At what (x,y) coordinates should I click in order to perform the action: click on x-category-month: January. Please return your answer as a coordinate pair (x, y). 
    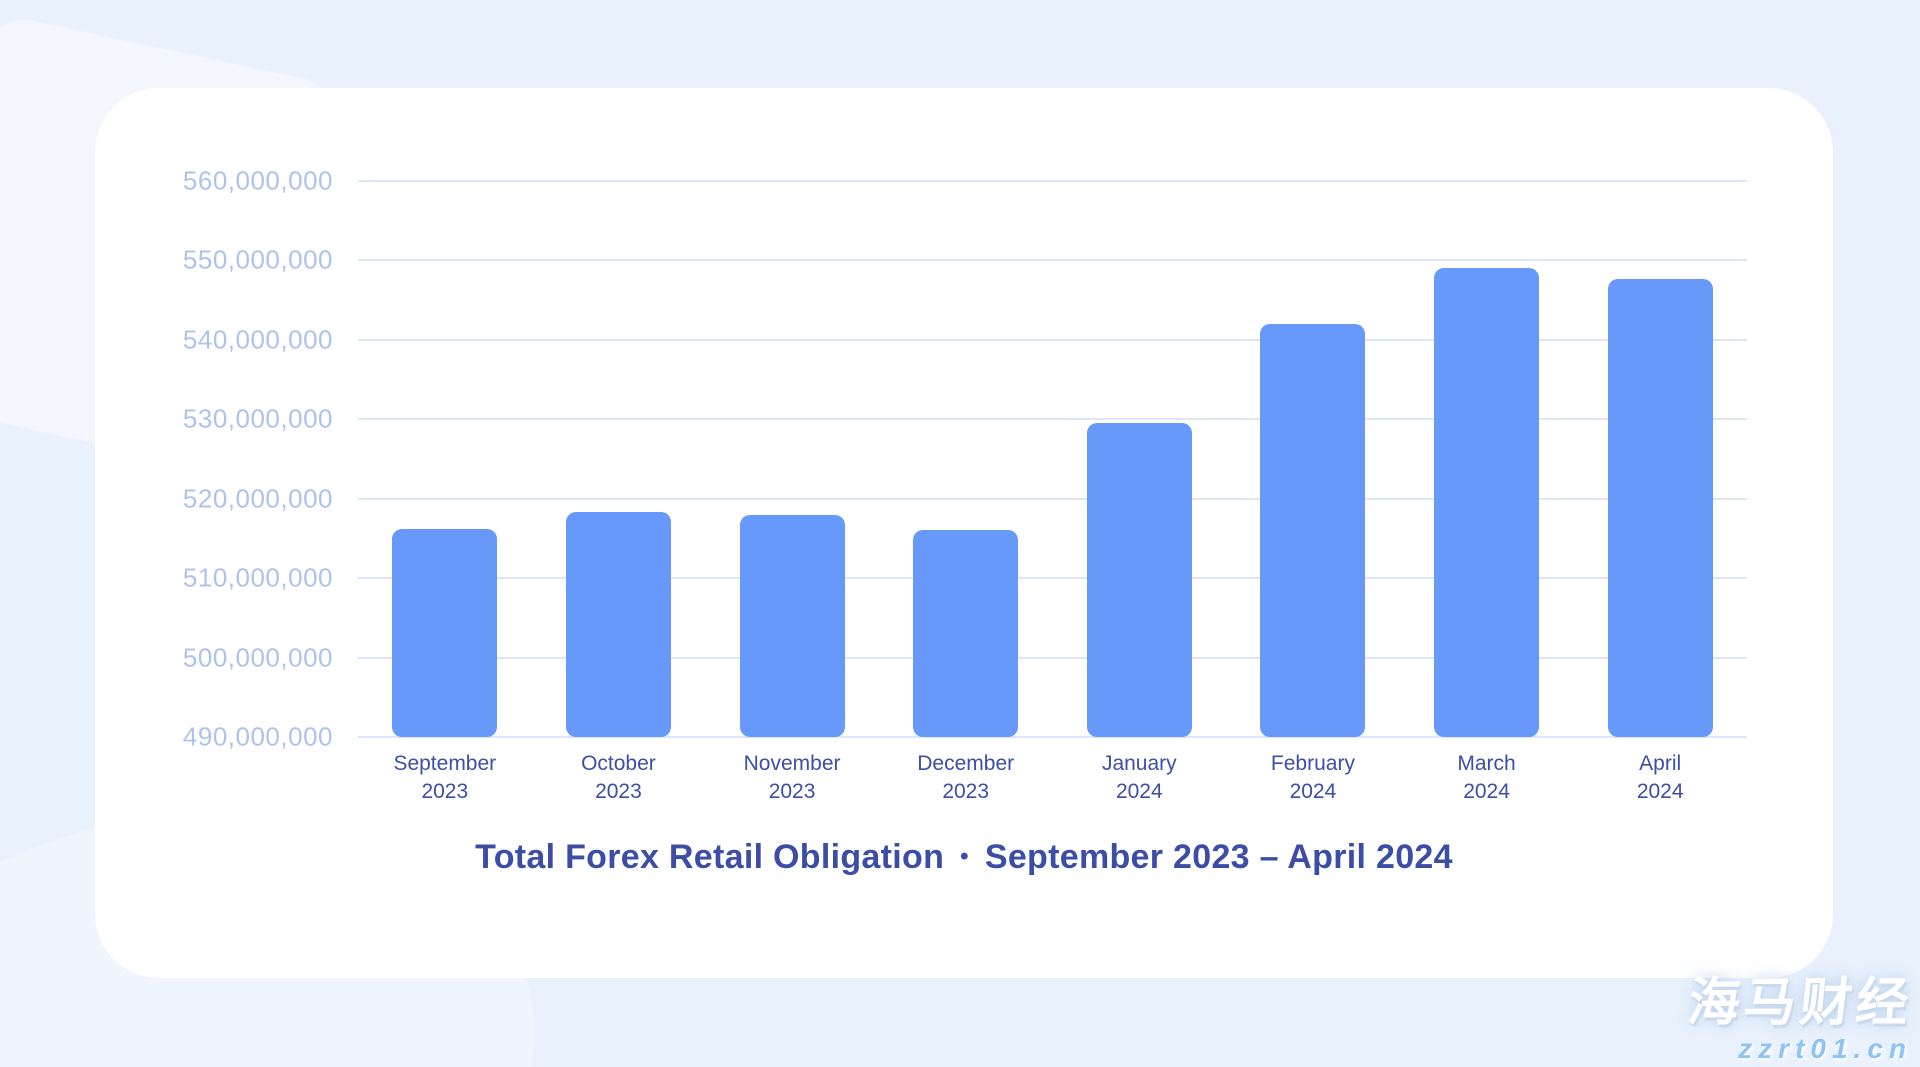
    Looking at the image, I should click on (1139, 763).